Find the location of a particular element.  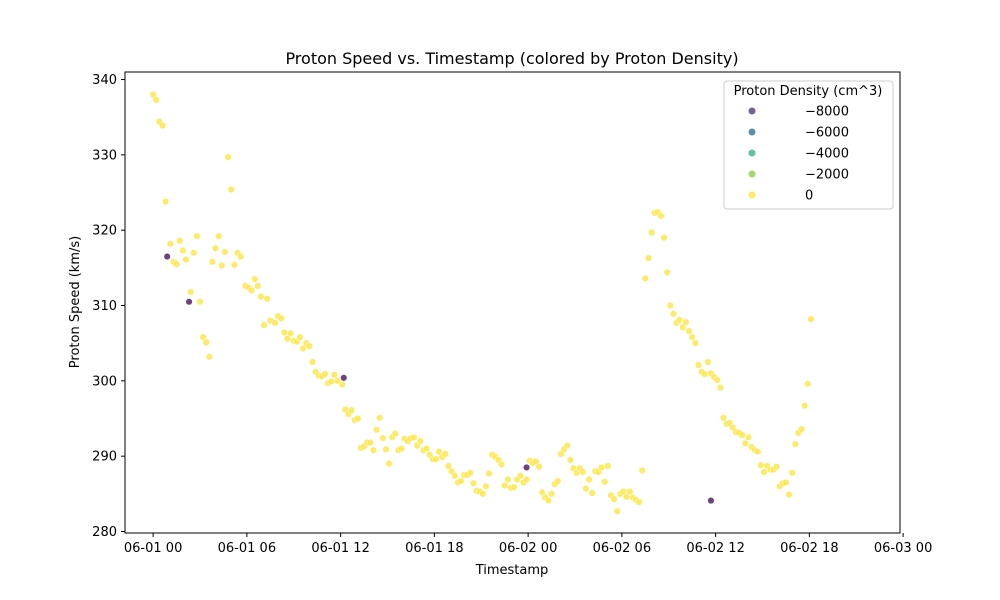

y-tick-label: 330 is located at coordinates (104, 155).